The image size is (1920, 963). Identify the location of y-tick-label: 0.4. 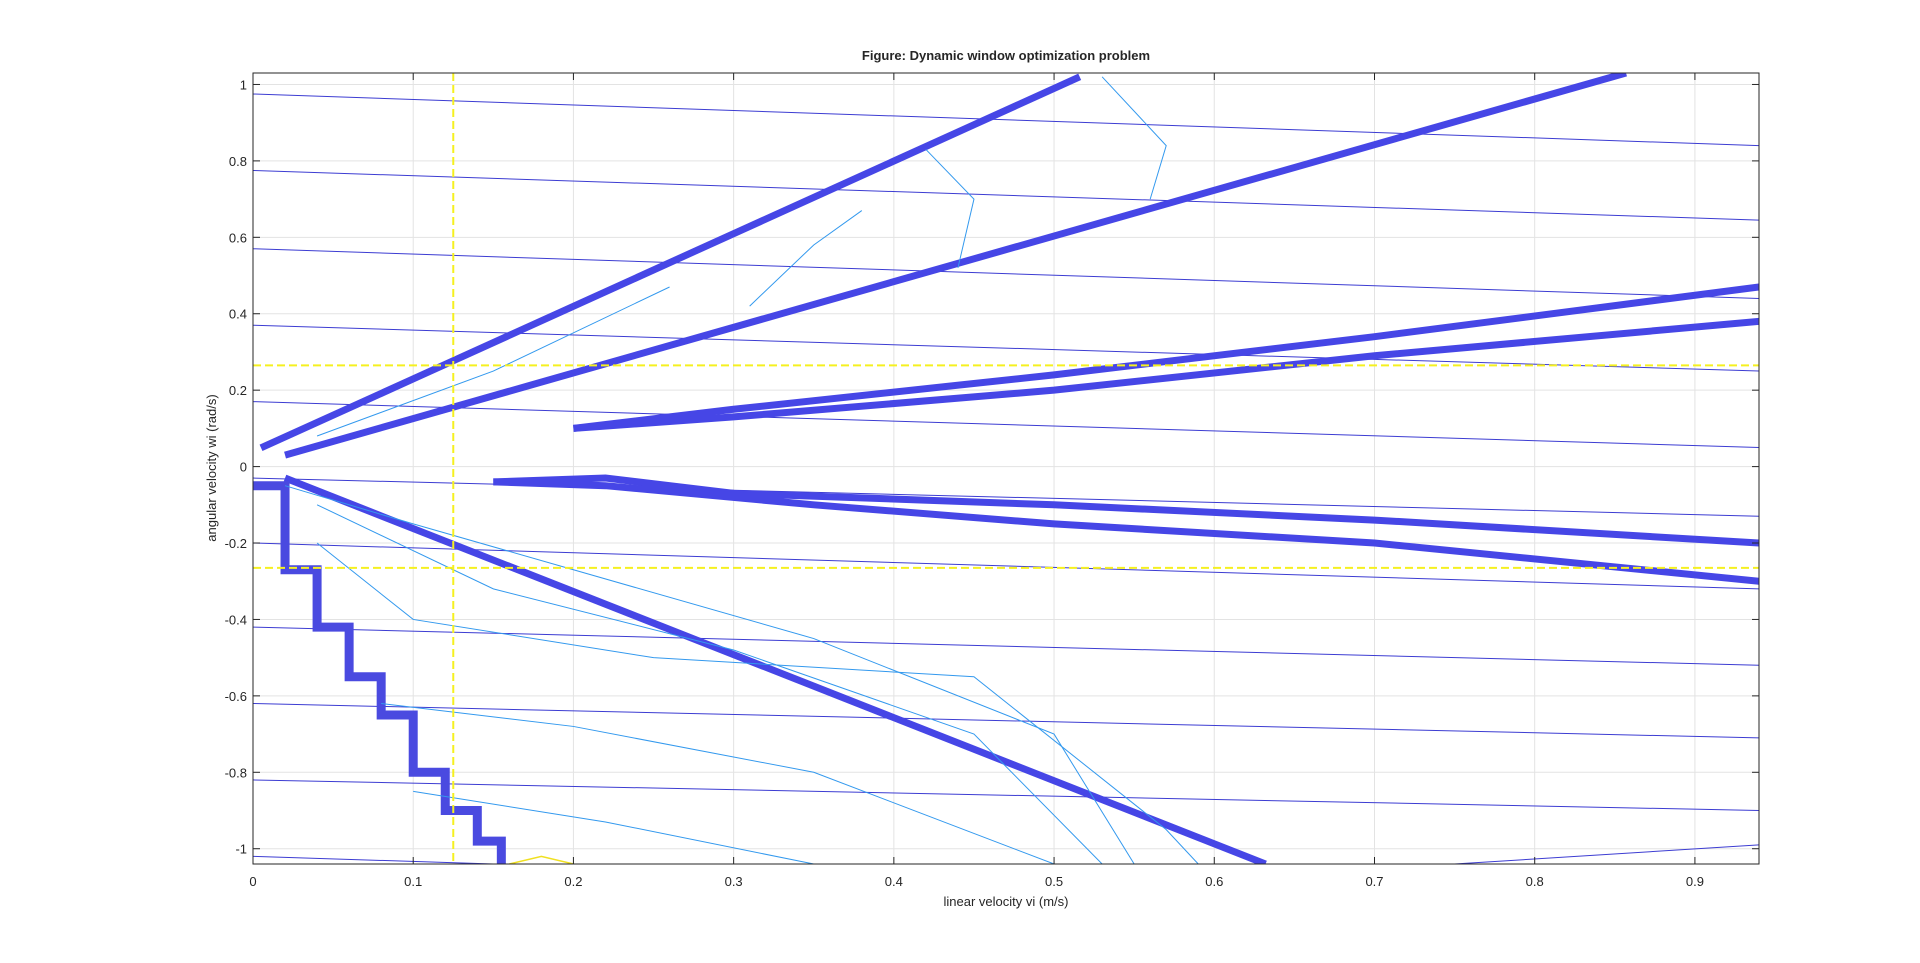
(238, 314).